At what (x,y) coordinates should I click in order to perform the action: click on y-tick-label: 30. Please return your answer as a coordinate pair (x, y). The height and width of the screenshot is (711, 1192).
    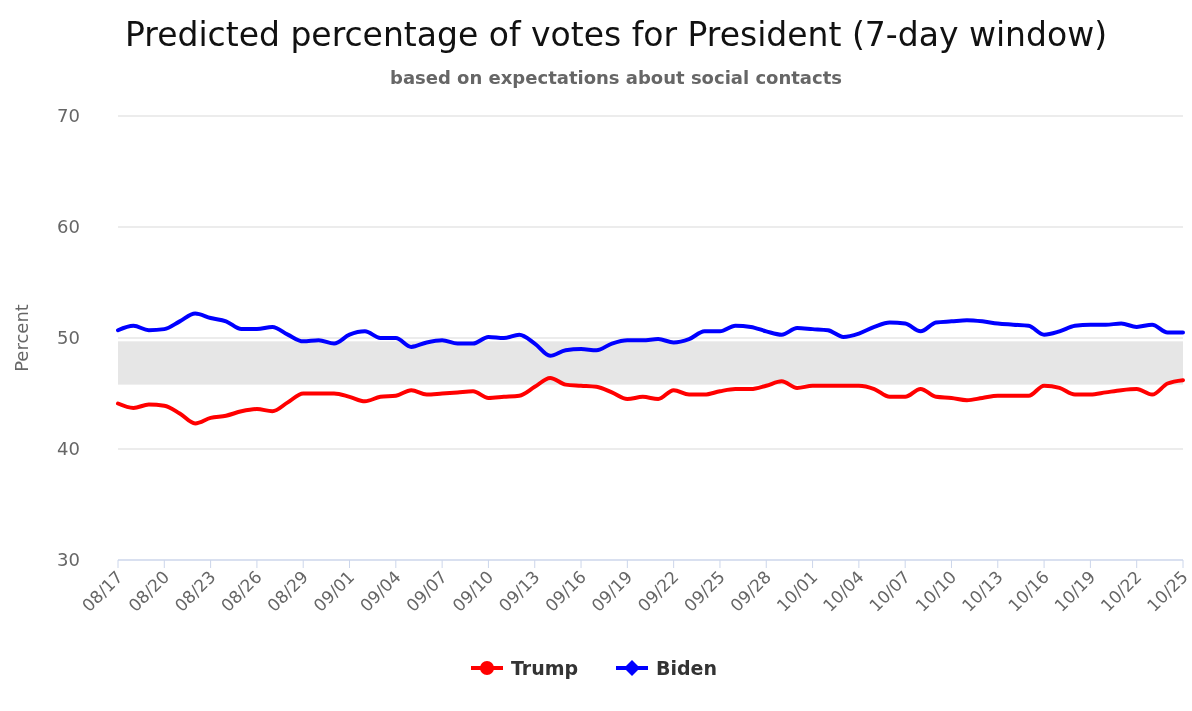
    Looking at the image, I should click on (68, 559).